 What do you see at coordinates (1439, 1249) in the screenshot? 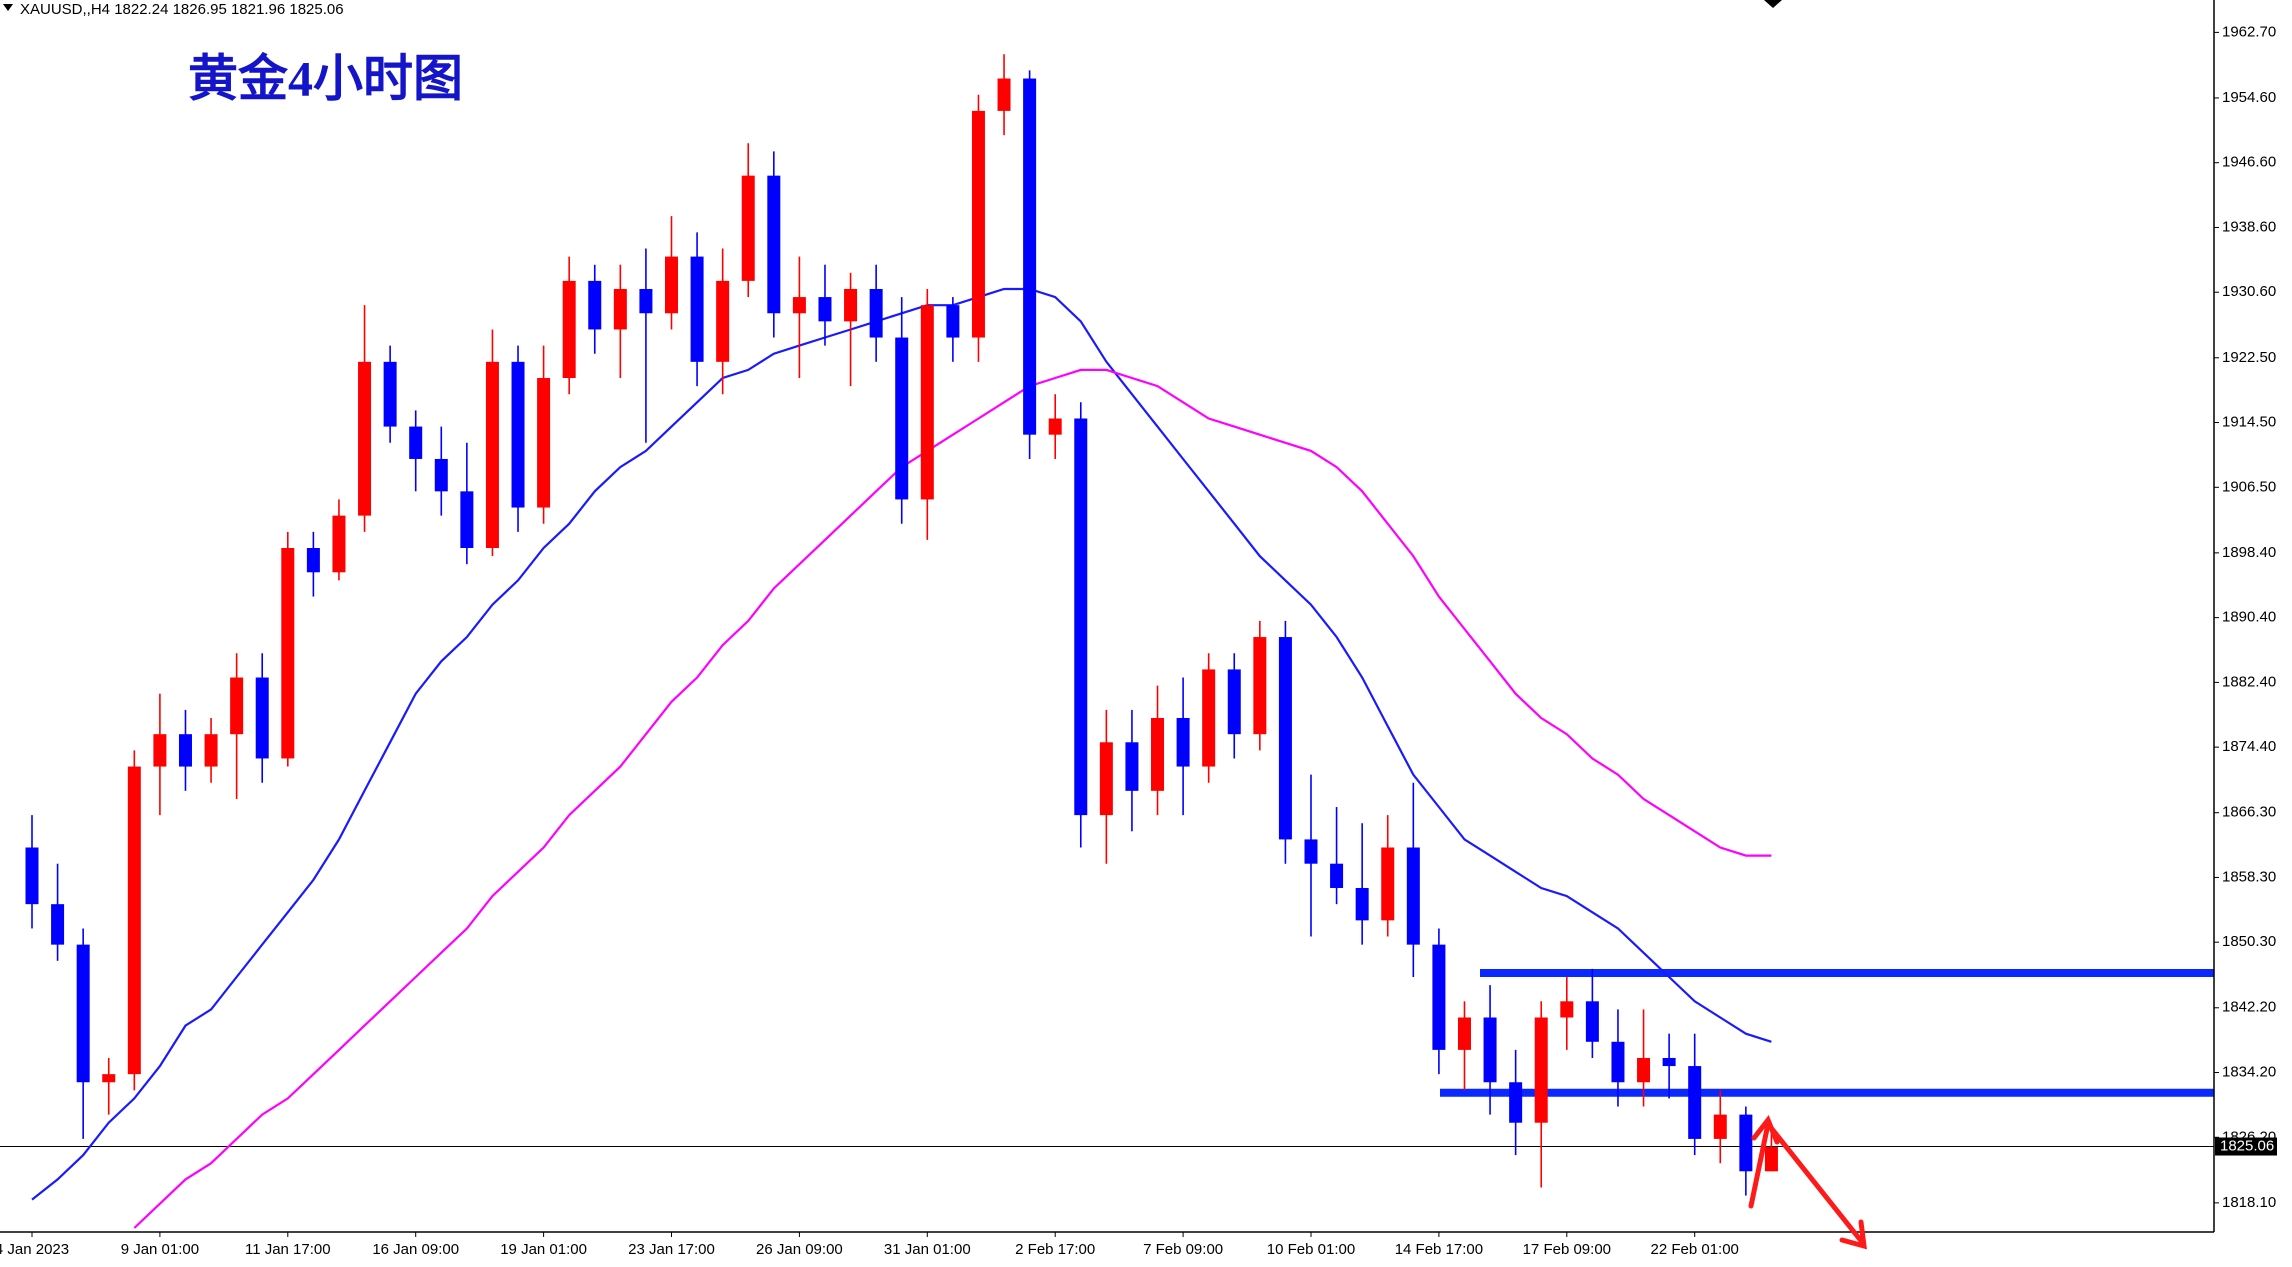
I see `x-tick-label: 14 Feb 17:00` at bounding box center [1439, 1249].